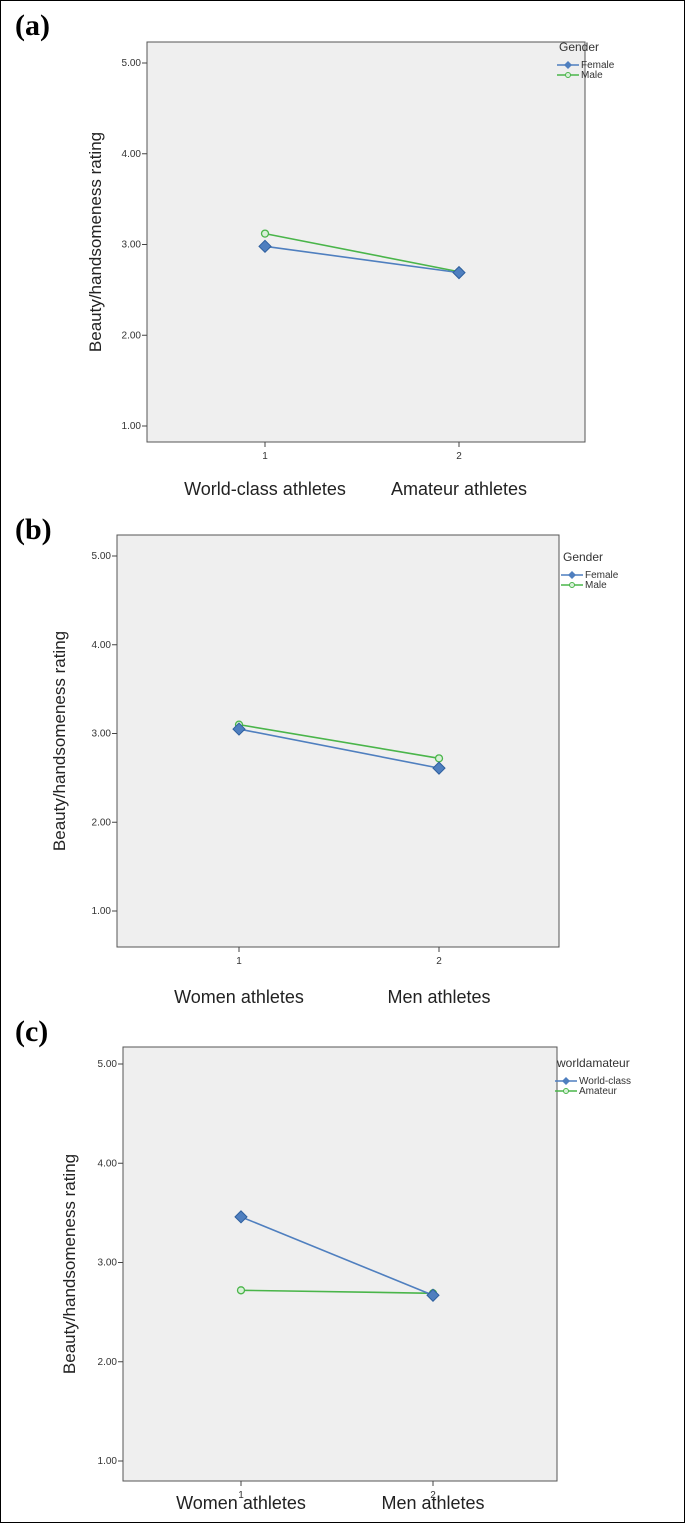 This screenshot has height=1527, width=685. I want to click on legend-item: World-class, so click(605, 1081).